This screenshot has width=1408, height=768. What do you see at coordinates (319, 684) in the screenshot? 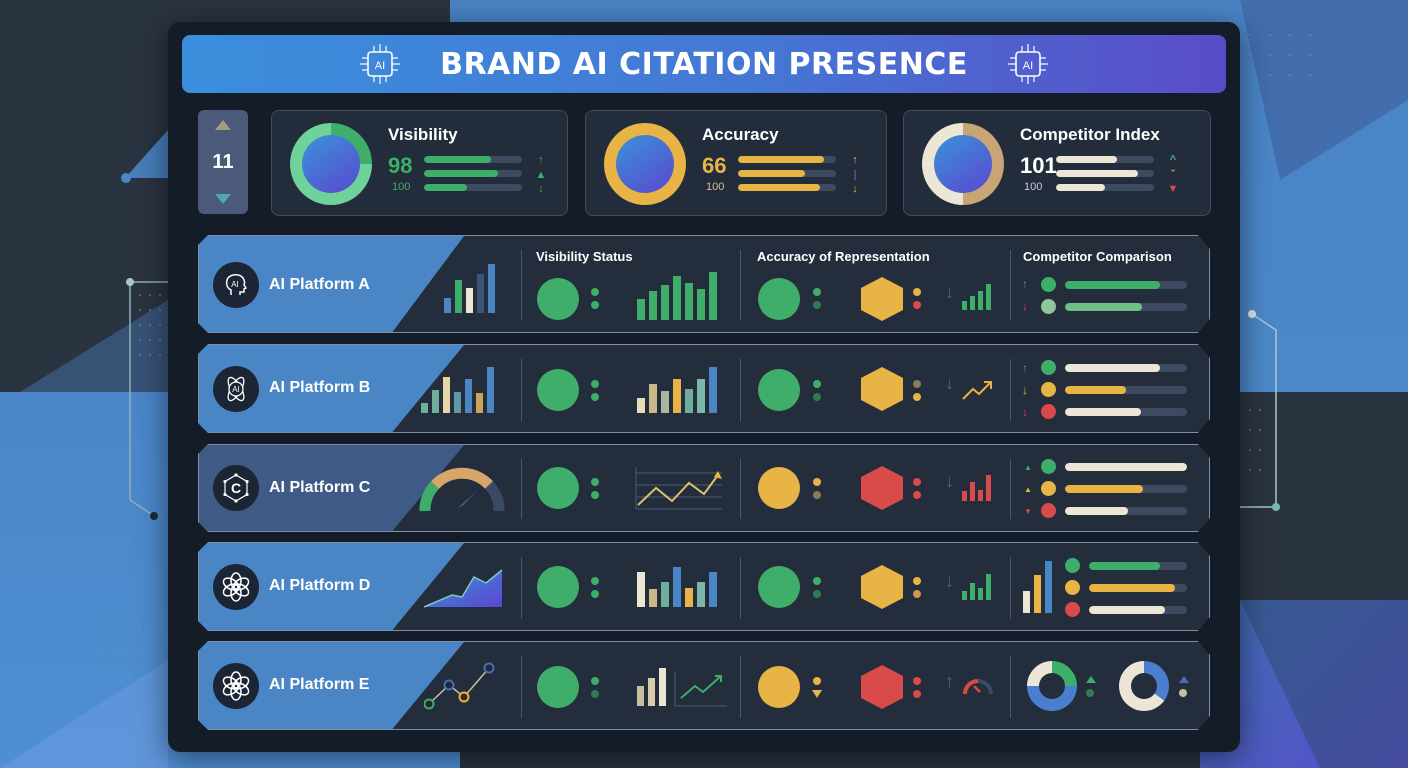
I see `platform-name: AI Platform E` at bounding box center [319, 684].